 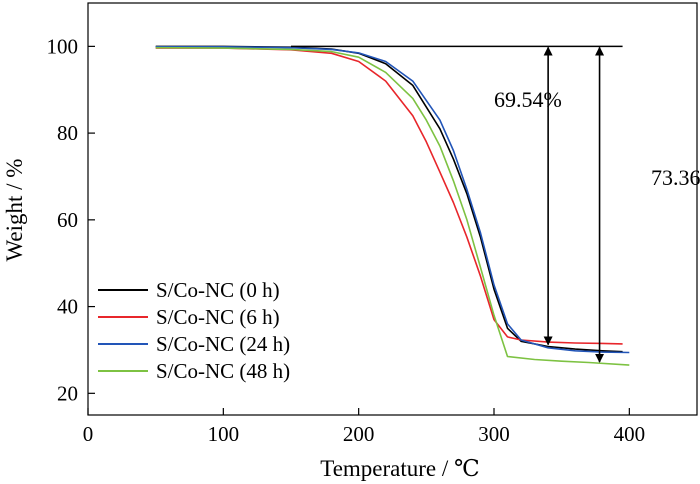 I want to click on x-tick-label: 300, so click(x=494, y=434).